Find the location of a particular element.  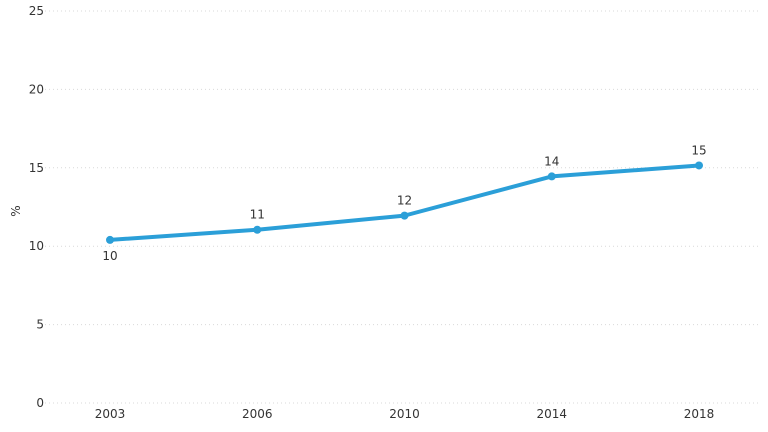

x-axis-ticks: 2003 2006 2010 2014 2018 is located at coordinates (405, 414).